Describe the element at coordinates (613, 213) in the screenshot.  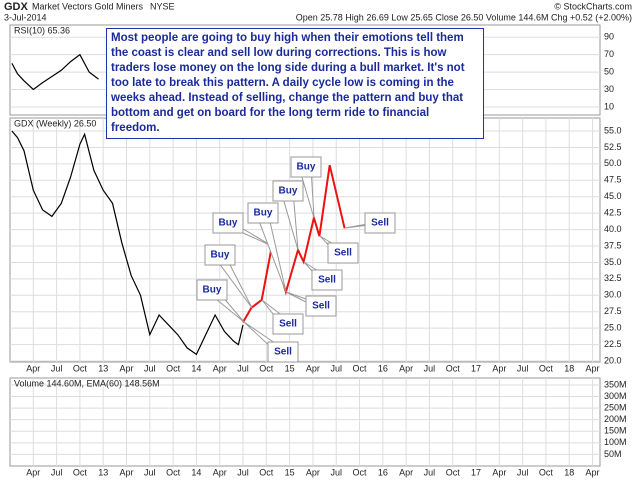
I see `y-tick-label: 42.5` at that location.